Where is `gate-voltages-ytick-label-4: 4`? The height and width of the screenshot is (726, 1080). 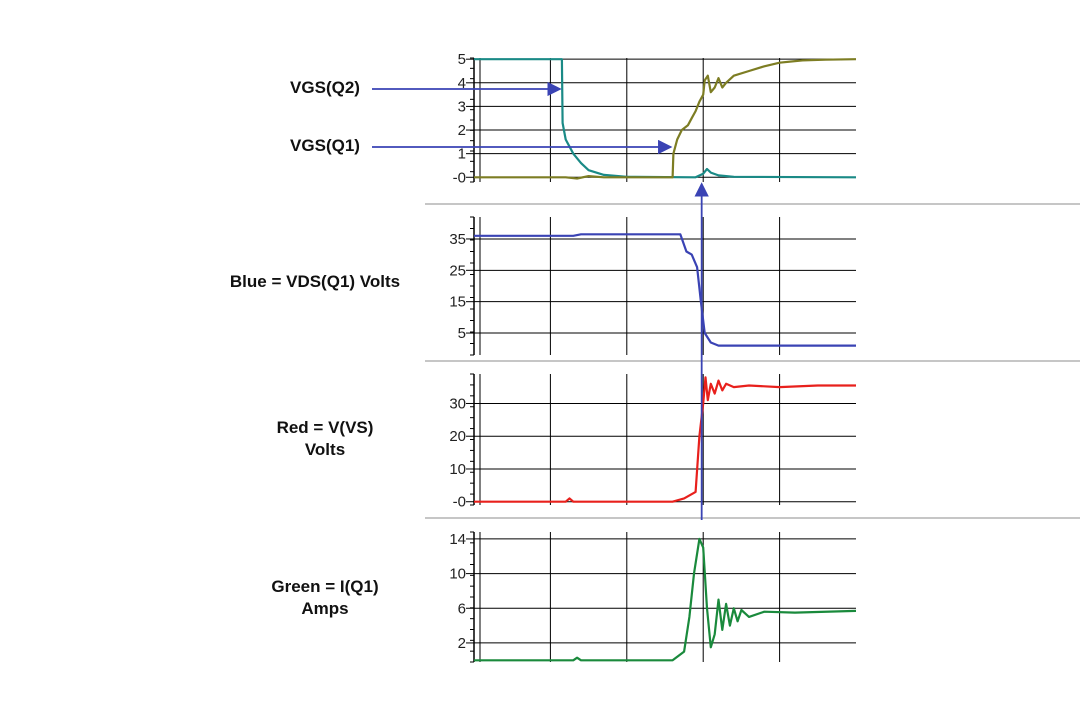 gate-voltages-ytick-label-4: 4 is located at coordinates (462, 83).